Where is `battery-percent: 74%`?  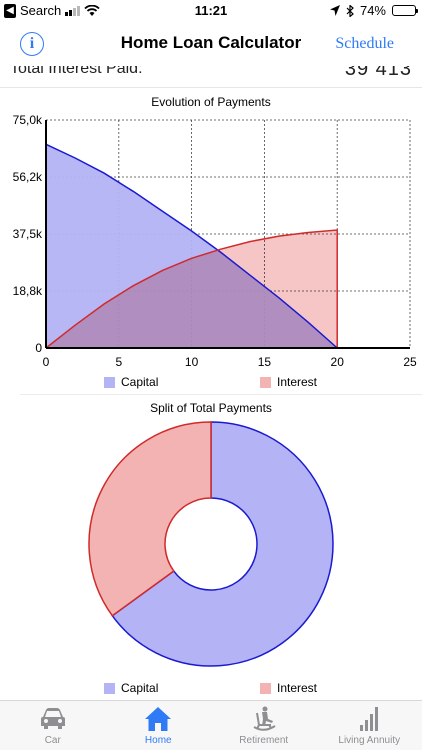 battery-percent: 74% is located at coordinates (372, 10).